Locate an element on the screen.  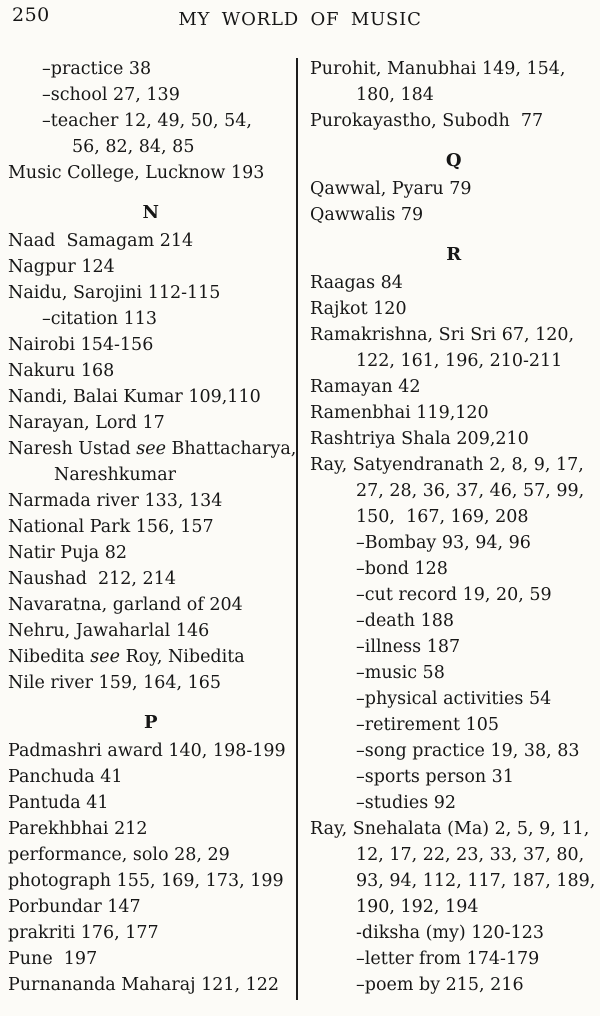
index-entry-continuation: 150, 167, 169, 208 is located at coordinates (442, 517).